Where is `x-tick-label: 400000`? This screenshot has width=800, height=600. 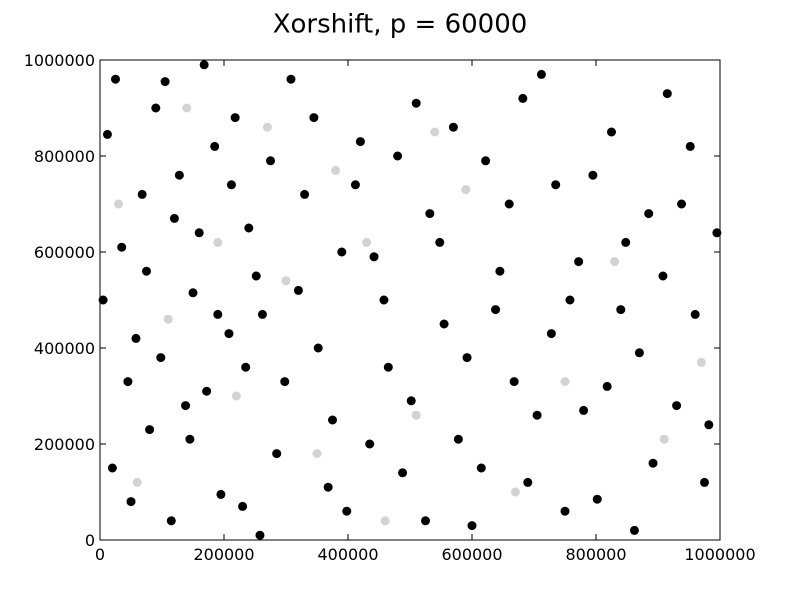 x-tick-label: 400000 is located at coordinates (347, 554).